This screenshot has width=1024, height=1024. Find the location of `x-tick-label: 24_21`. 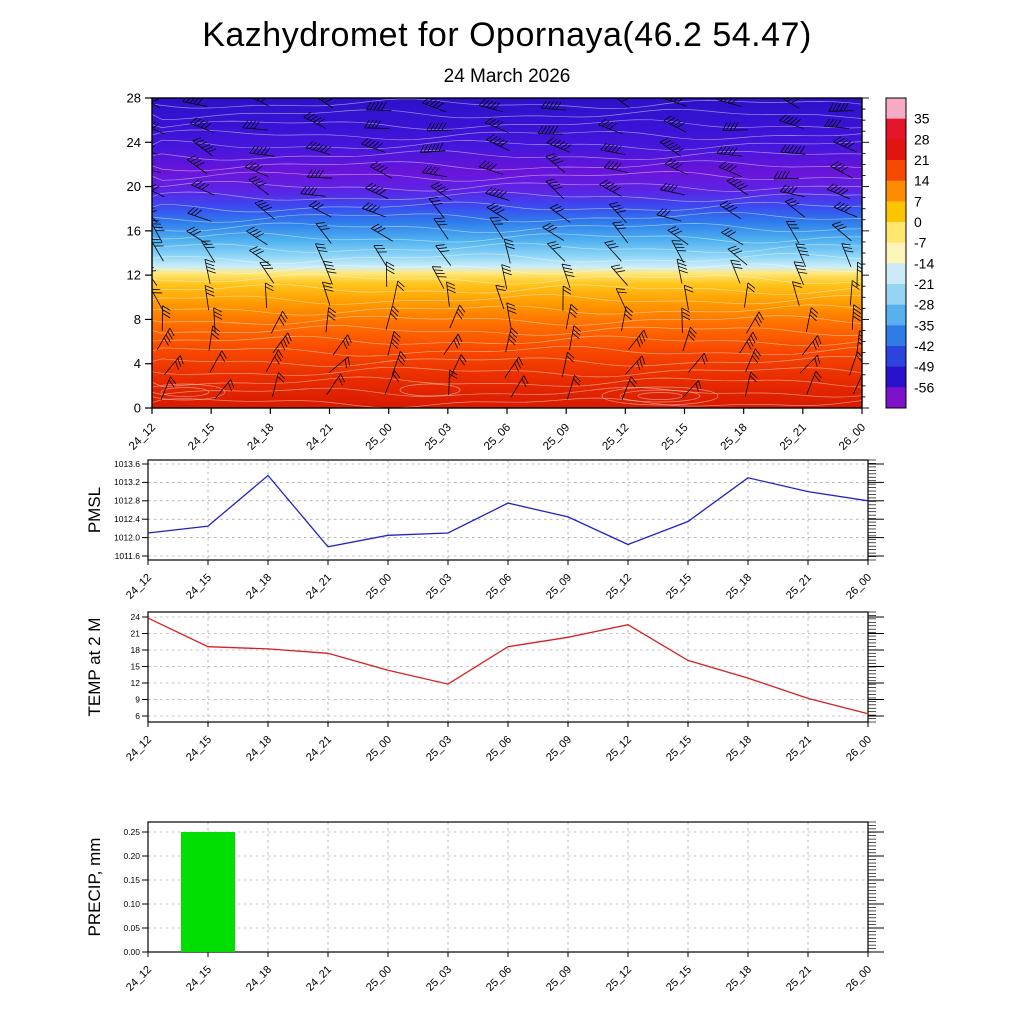

x-tick-label: 24_21 is located at coordinates (320, 437).